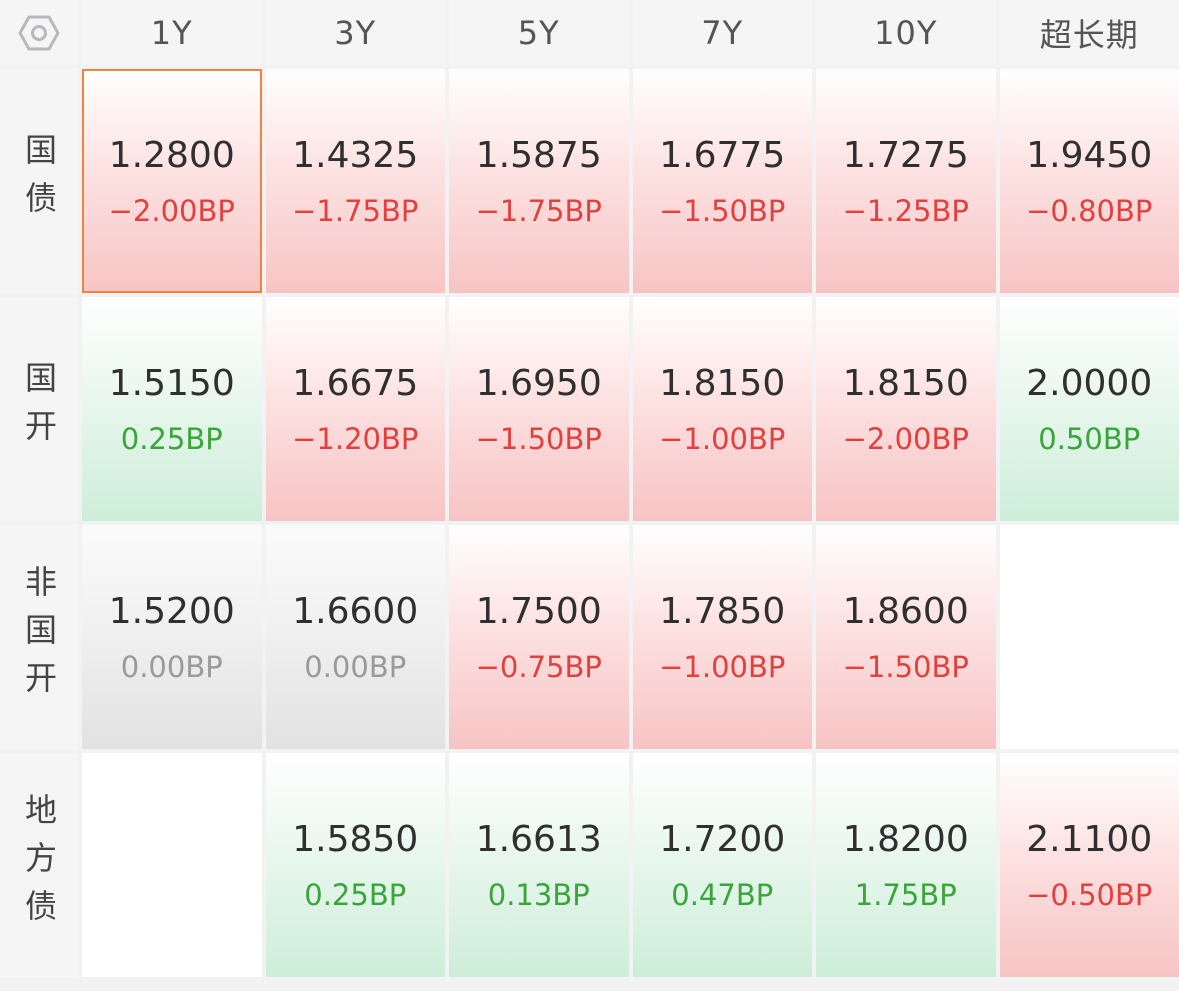 Image resolution: width=1179 pixels, height=991 pixels. I want to click on row-header: 地方债, so click(39, 865).